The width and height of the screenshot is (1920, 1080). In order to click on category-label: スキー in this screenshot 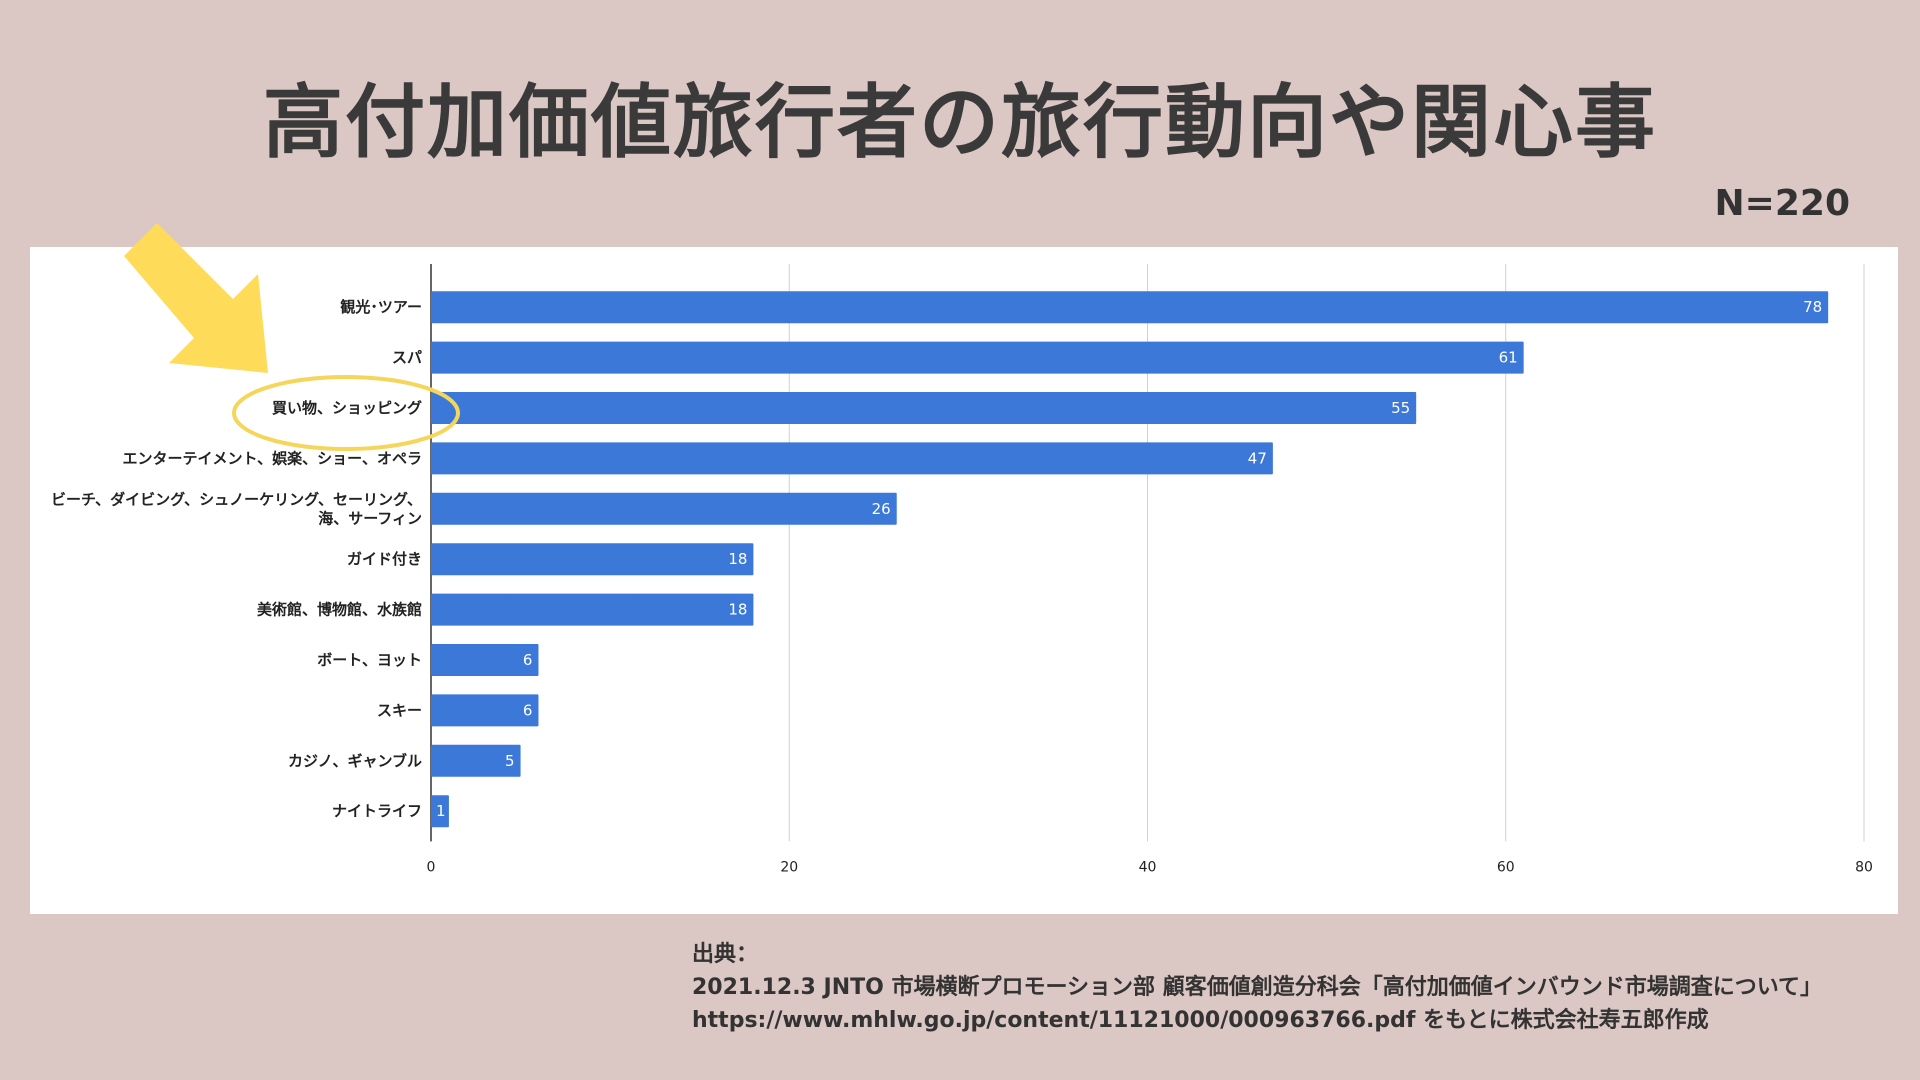, I will do `click(399, 710)`.